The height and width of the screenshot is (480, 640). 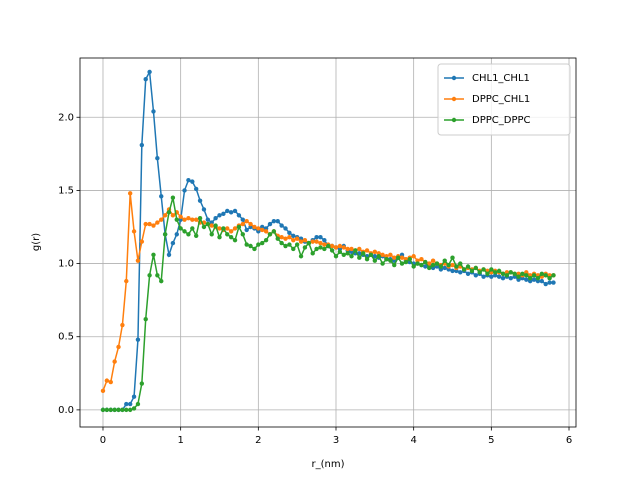 I want to click on legend-label: CHL1_CHL1, so click(x=501, y=78).